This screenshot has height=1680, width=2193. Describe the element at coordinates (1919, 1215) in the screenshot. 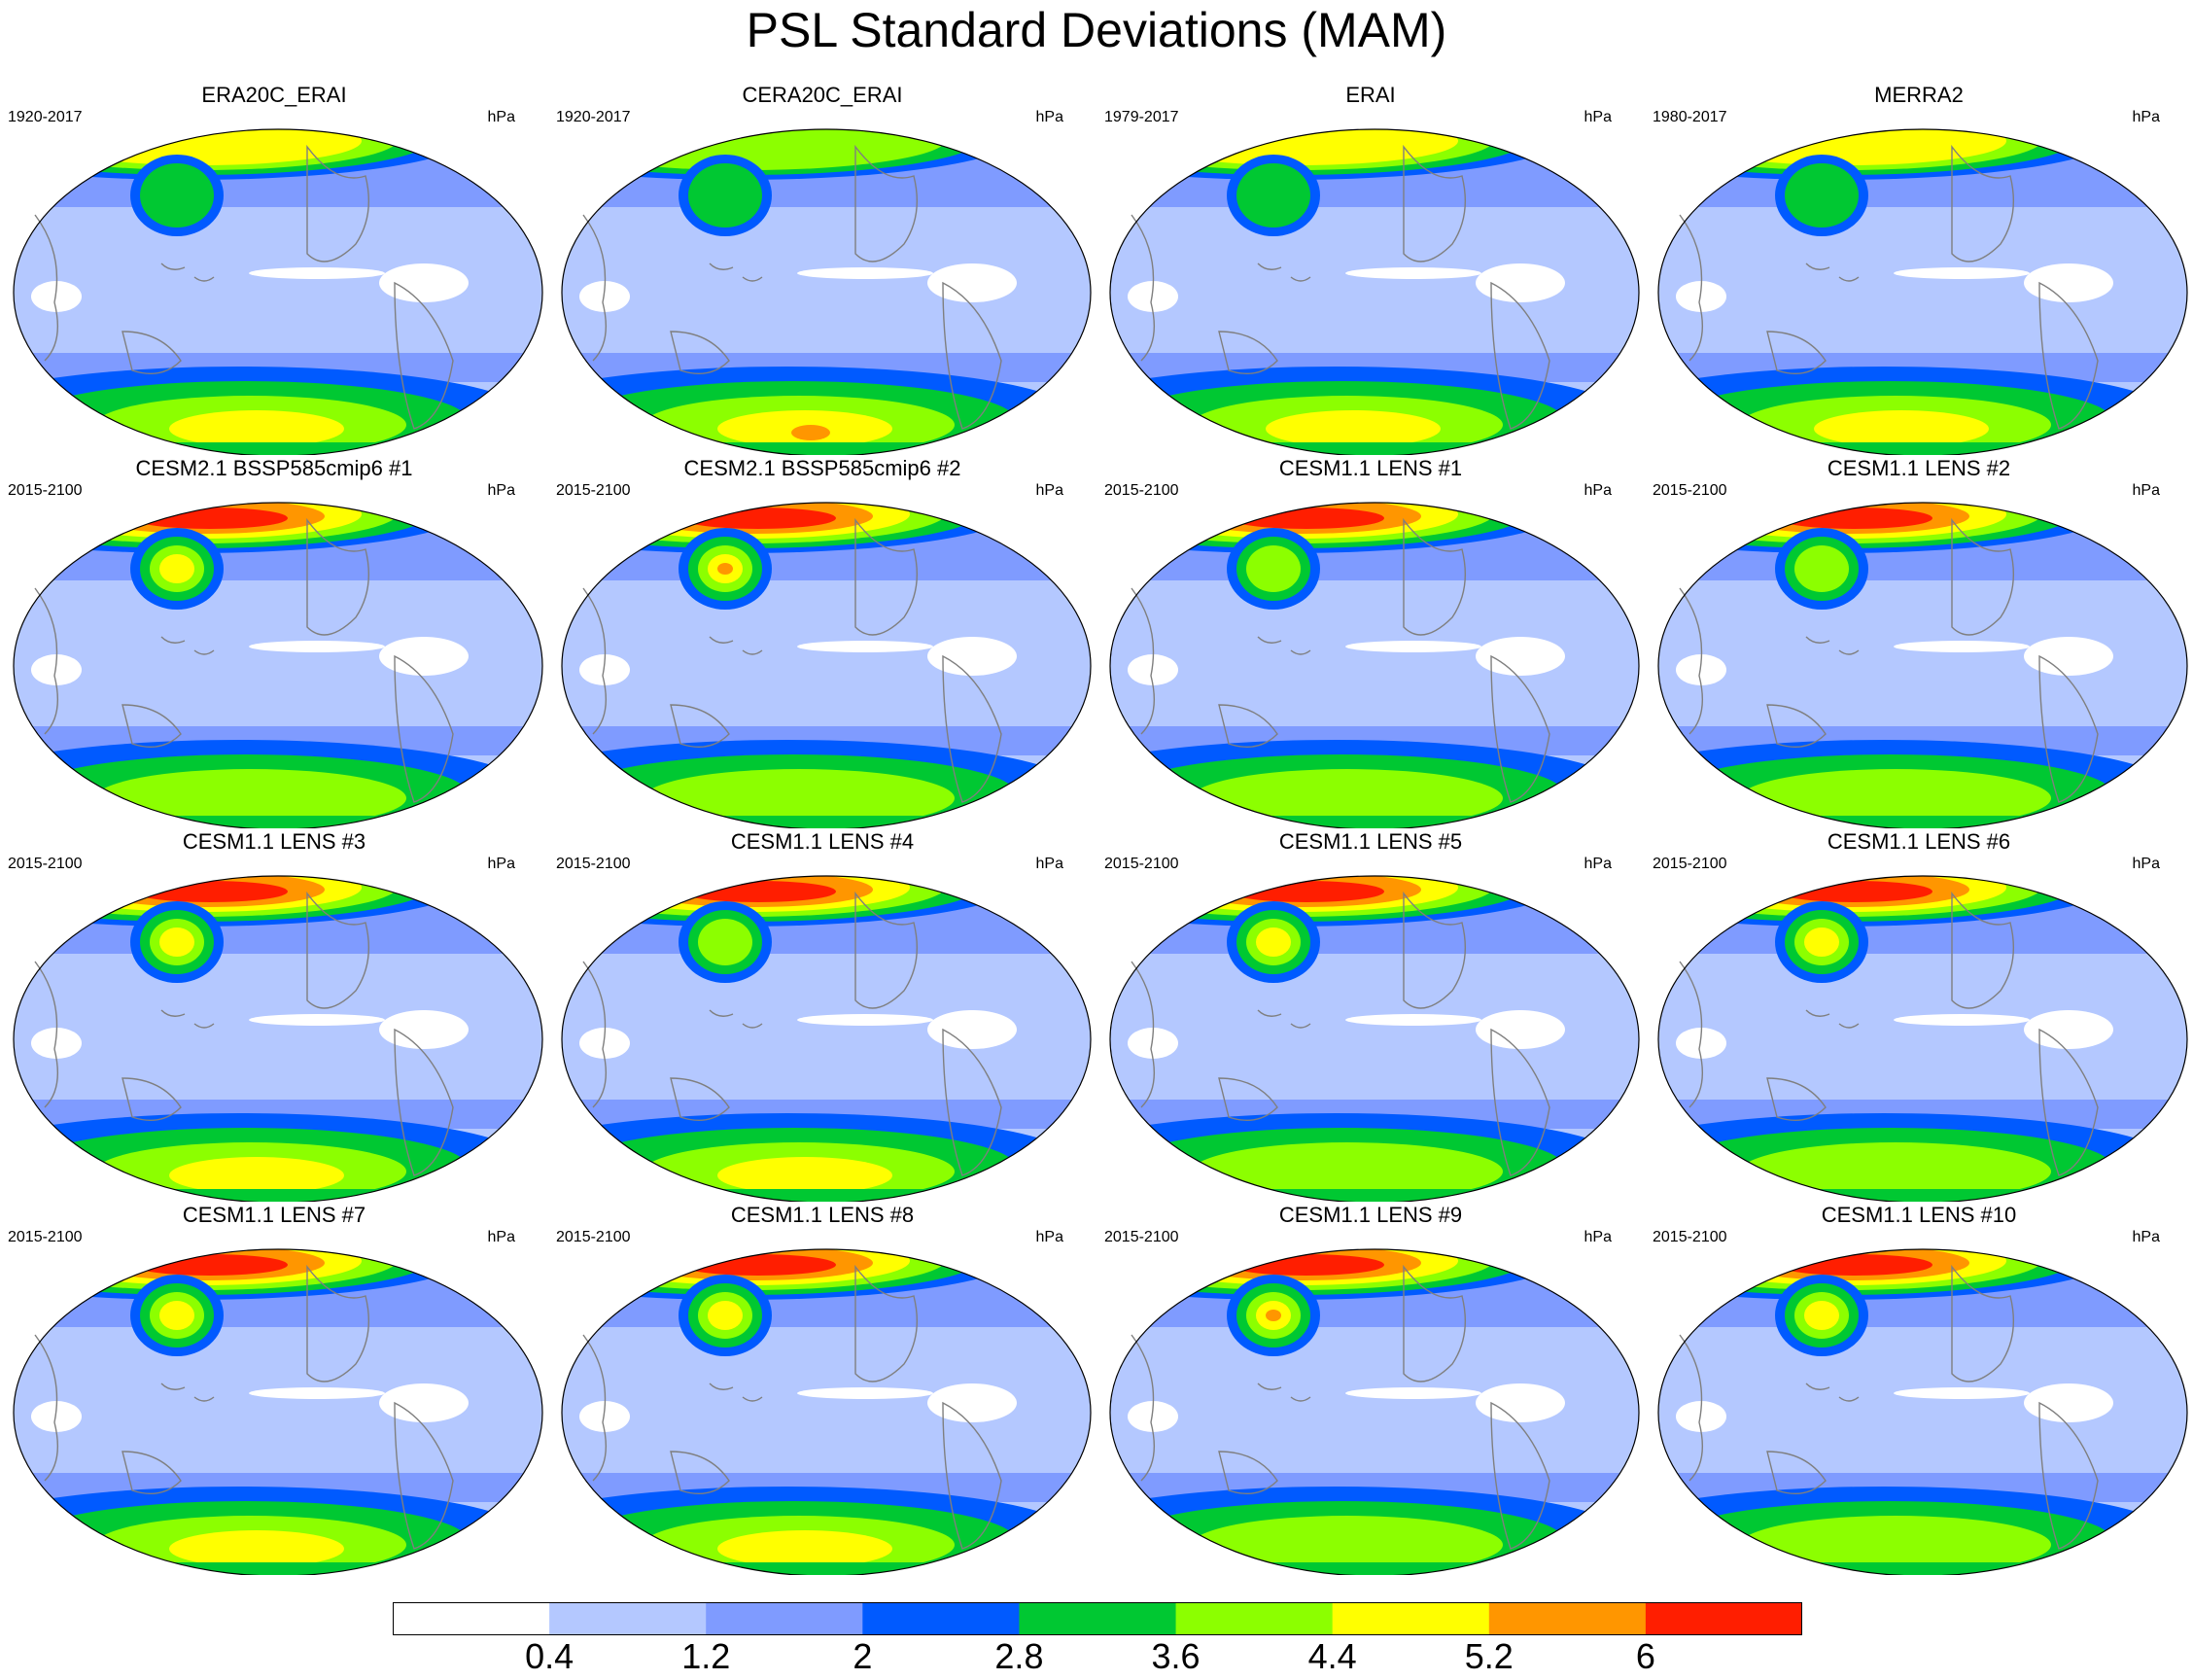

I see `panel-title: CESM1.1 LENS #10` at that location.